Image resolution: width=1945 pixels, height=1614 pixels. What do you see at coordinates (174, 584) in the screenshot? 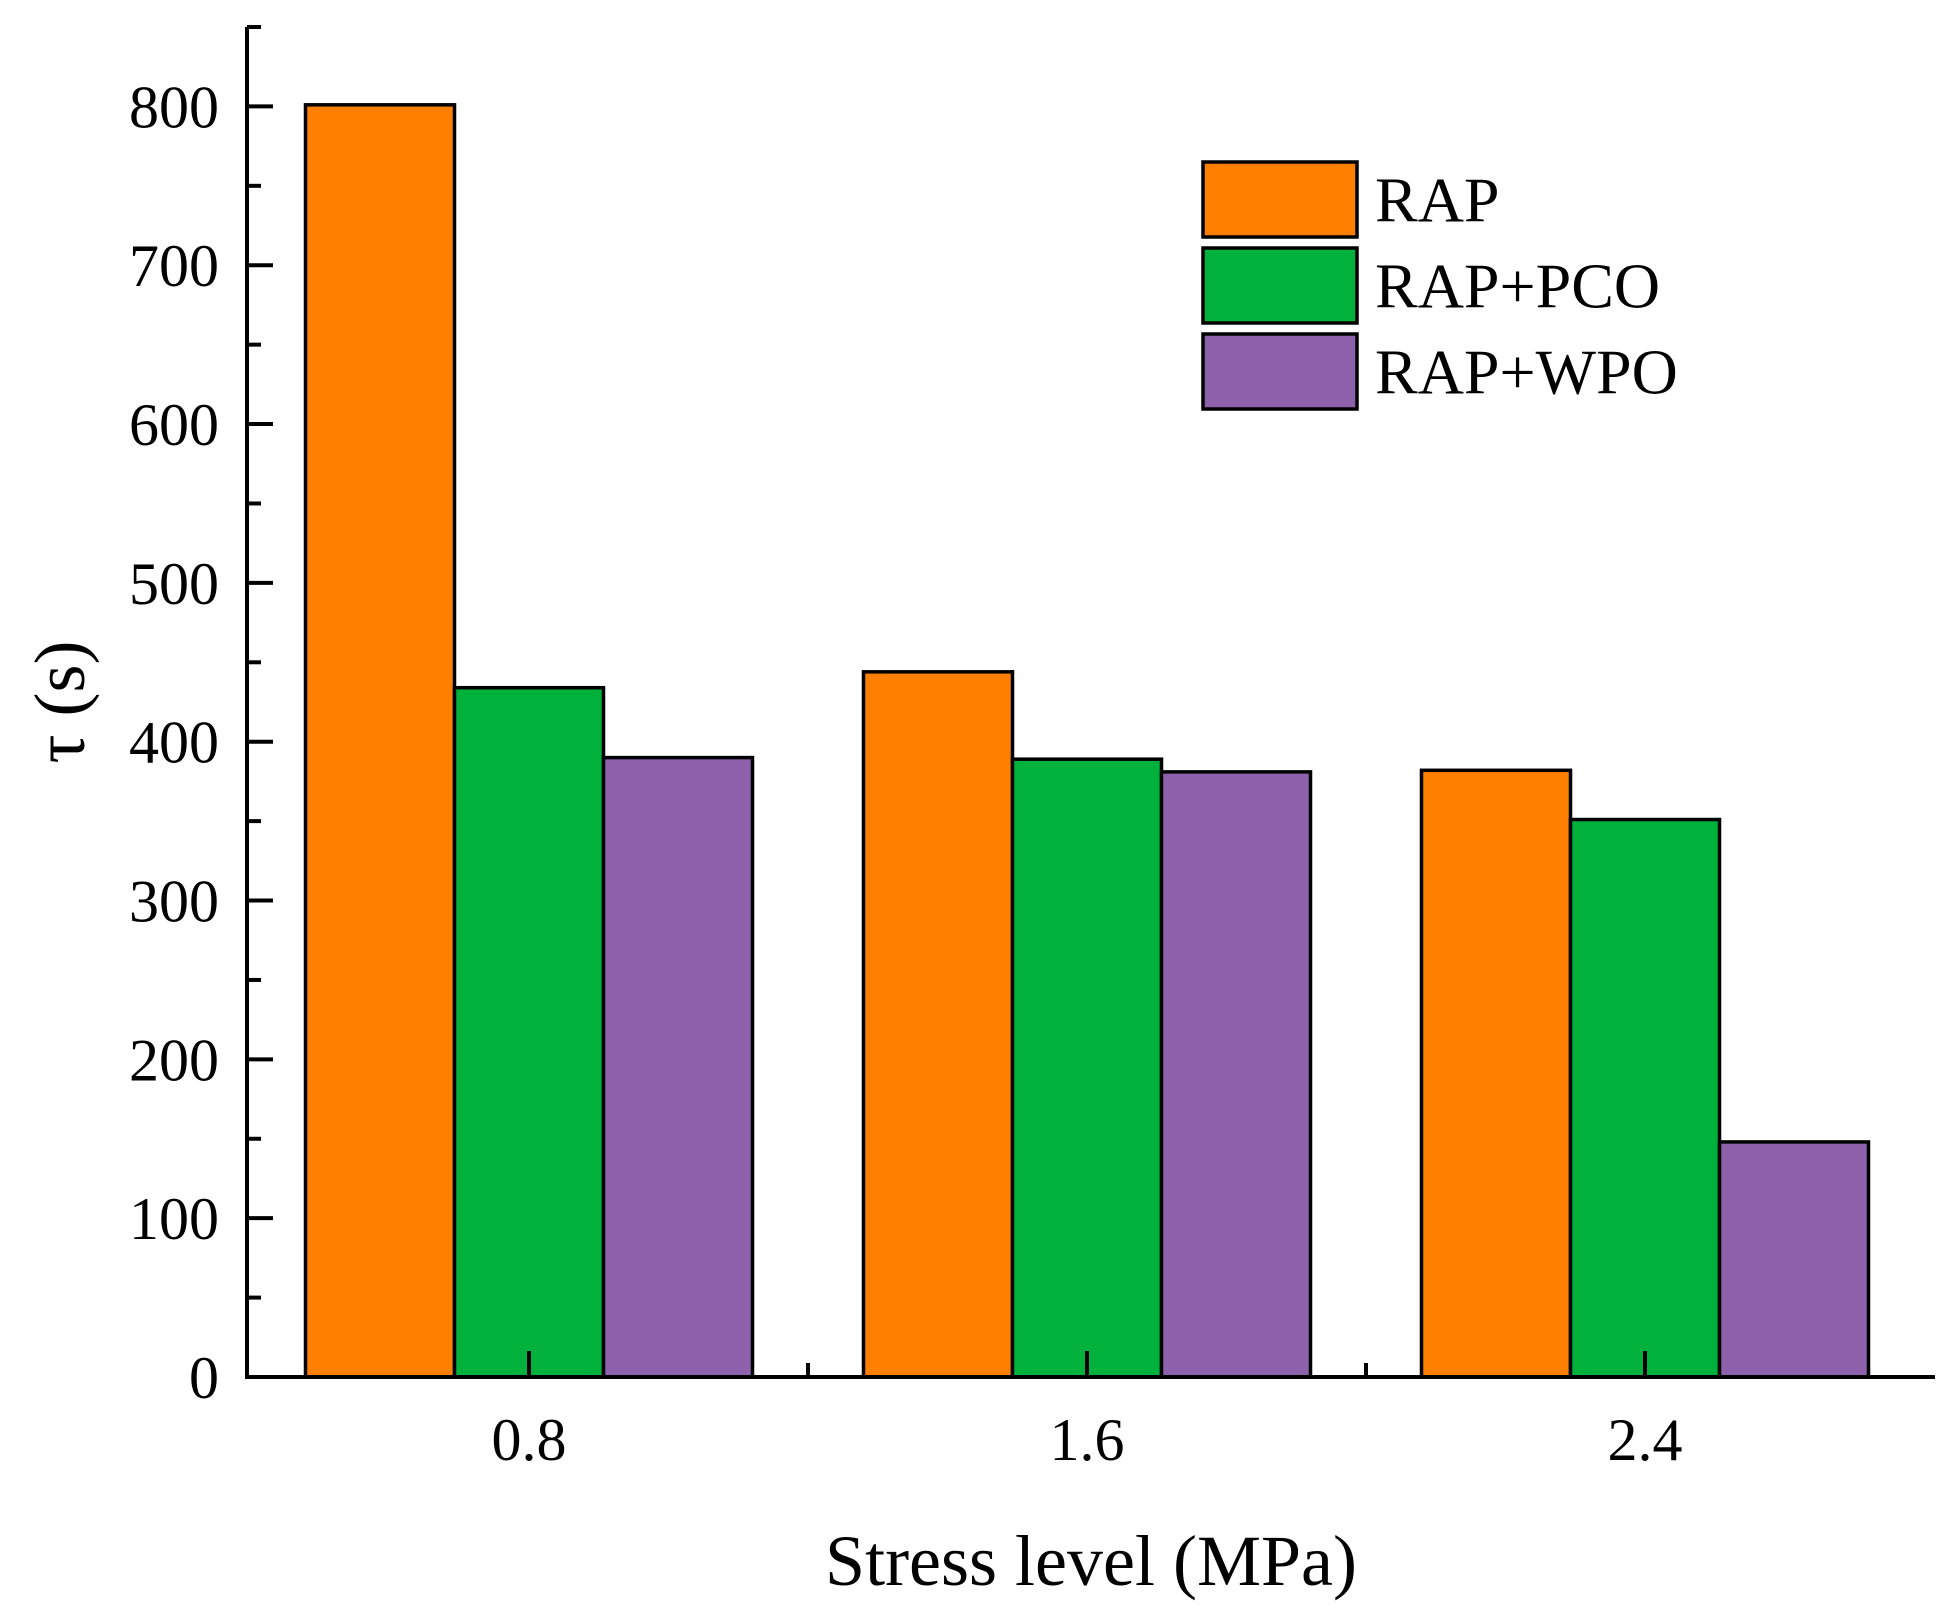
I see `y-tick-label: 500` at bounding box center [174, 584].